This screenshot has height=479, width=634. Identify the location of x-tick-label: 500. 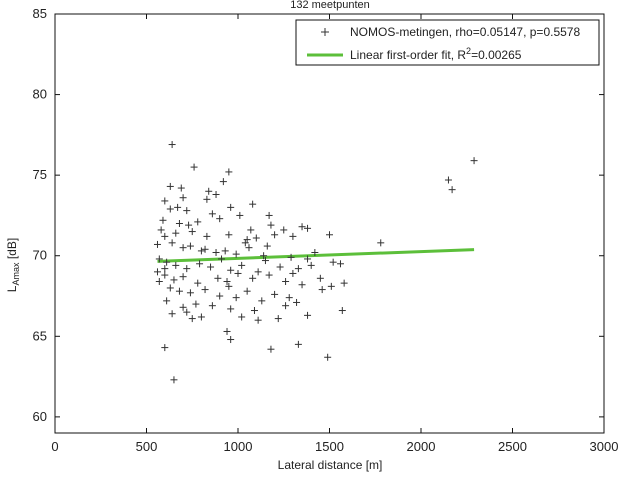
(147, 446).